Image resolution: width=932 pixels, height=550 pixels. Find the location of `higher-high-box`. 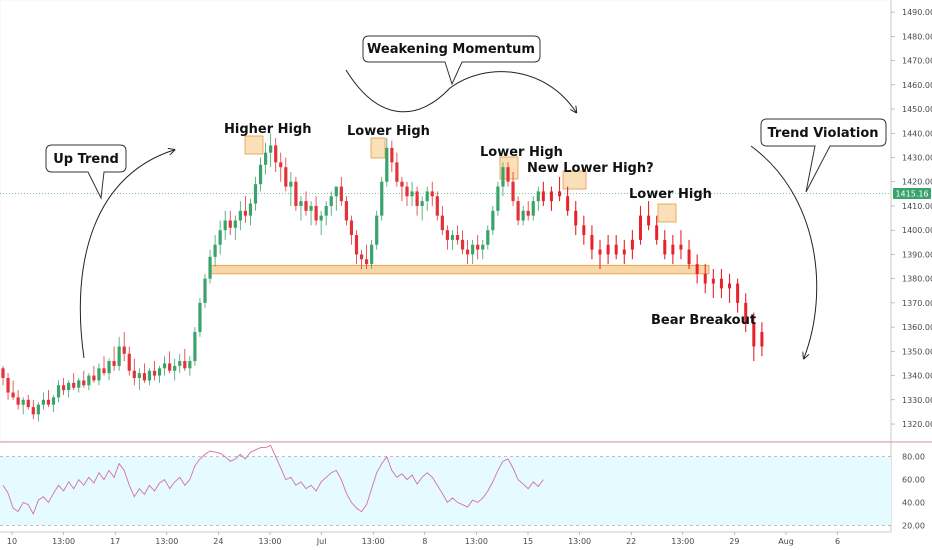

higher-high-box is located at coordinates (254, 145).